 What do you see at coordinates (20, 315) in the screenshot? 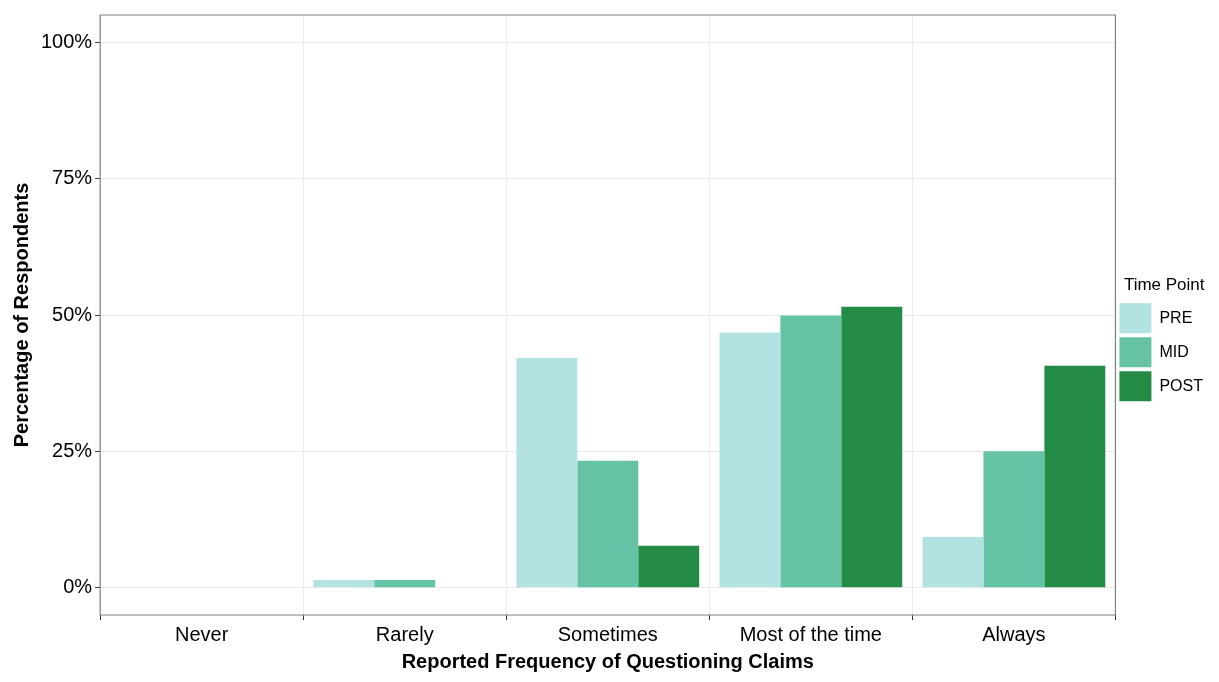
I see `y-axis-title: Percentage of Respondents` at bounding box center [20, 315].